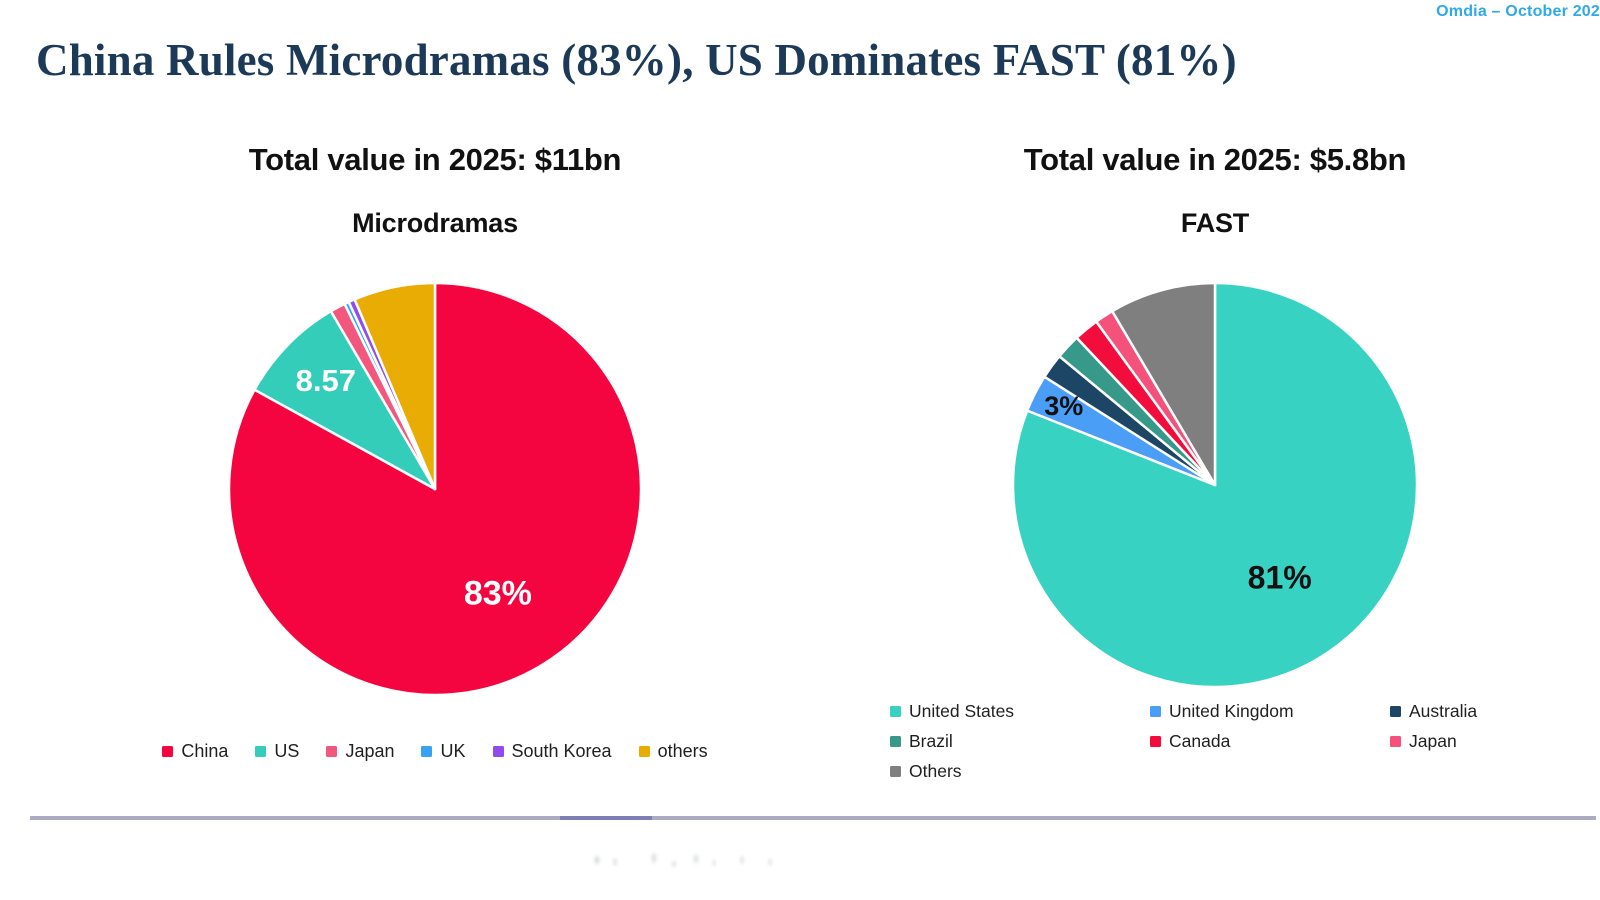 The image size is (1600, 900). What do you see at coordinates (1395, 711) in the screenshot?
I see `legend-swatch-australia` at bounding box center [1395, 711].